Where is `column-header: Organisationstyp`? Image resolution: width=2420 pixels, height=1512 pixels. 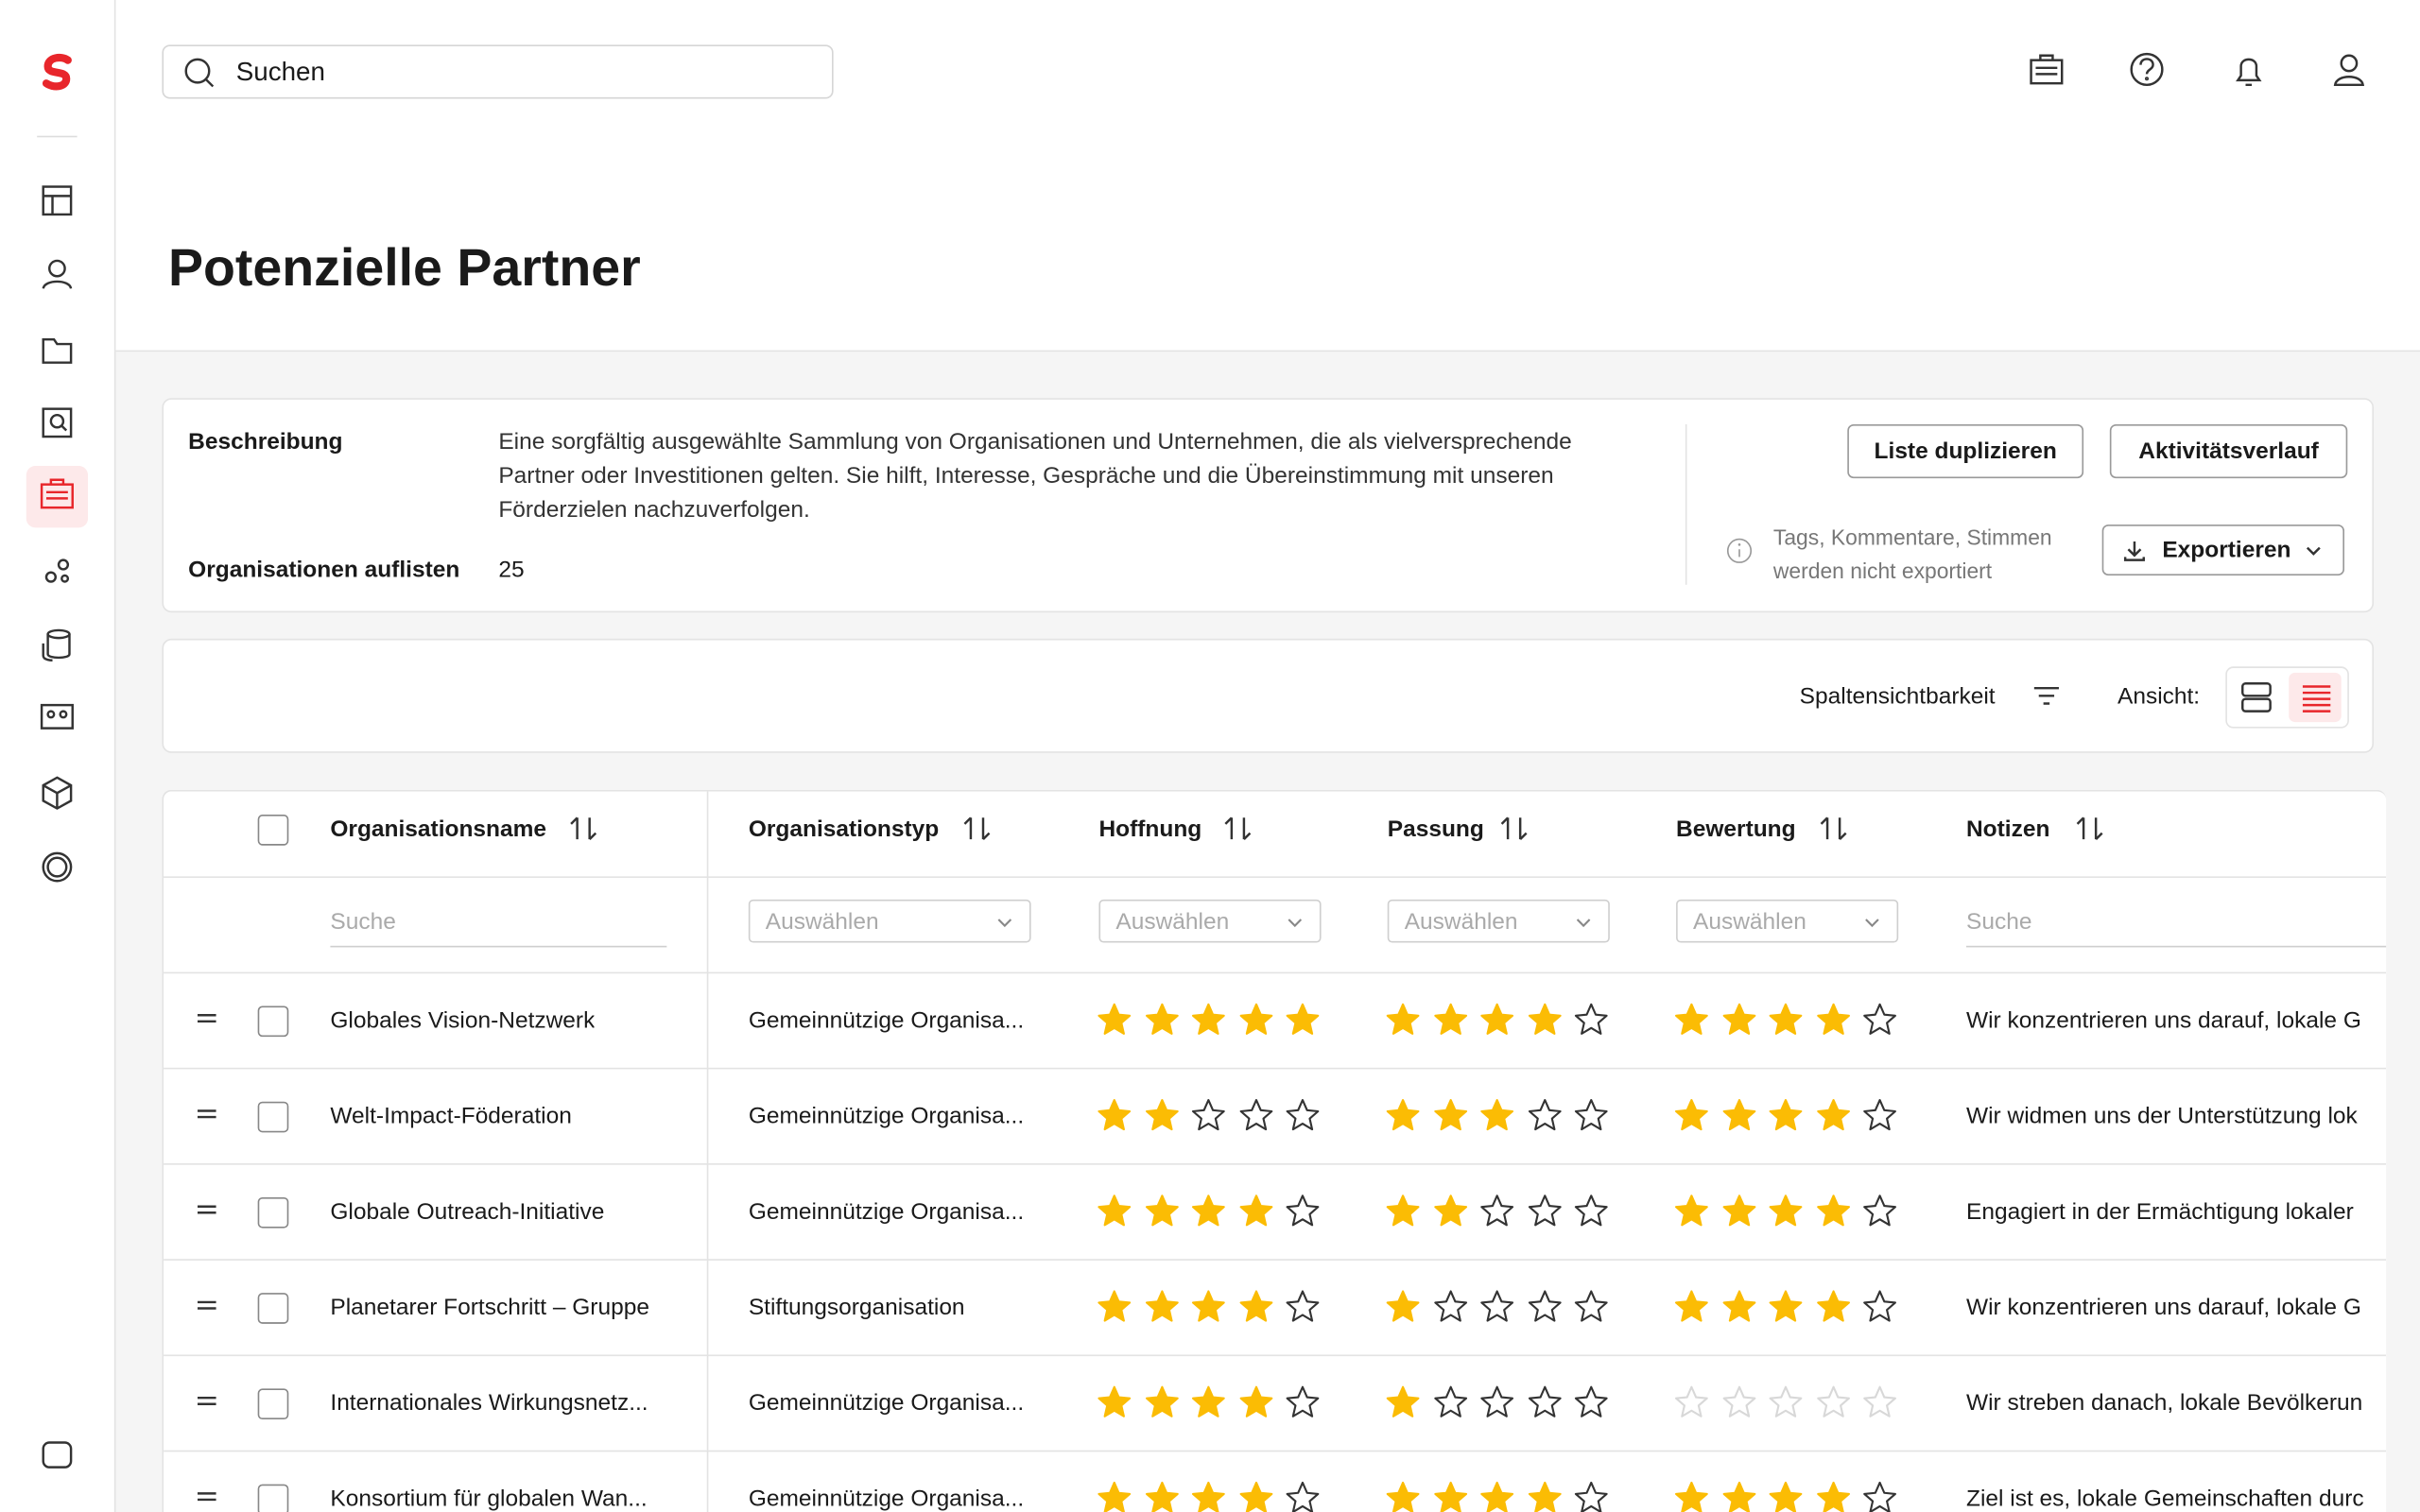 column-header: Organisationstyp is located at coordinates (844, 829).